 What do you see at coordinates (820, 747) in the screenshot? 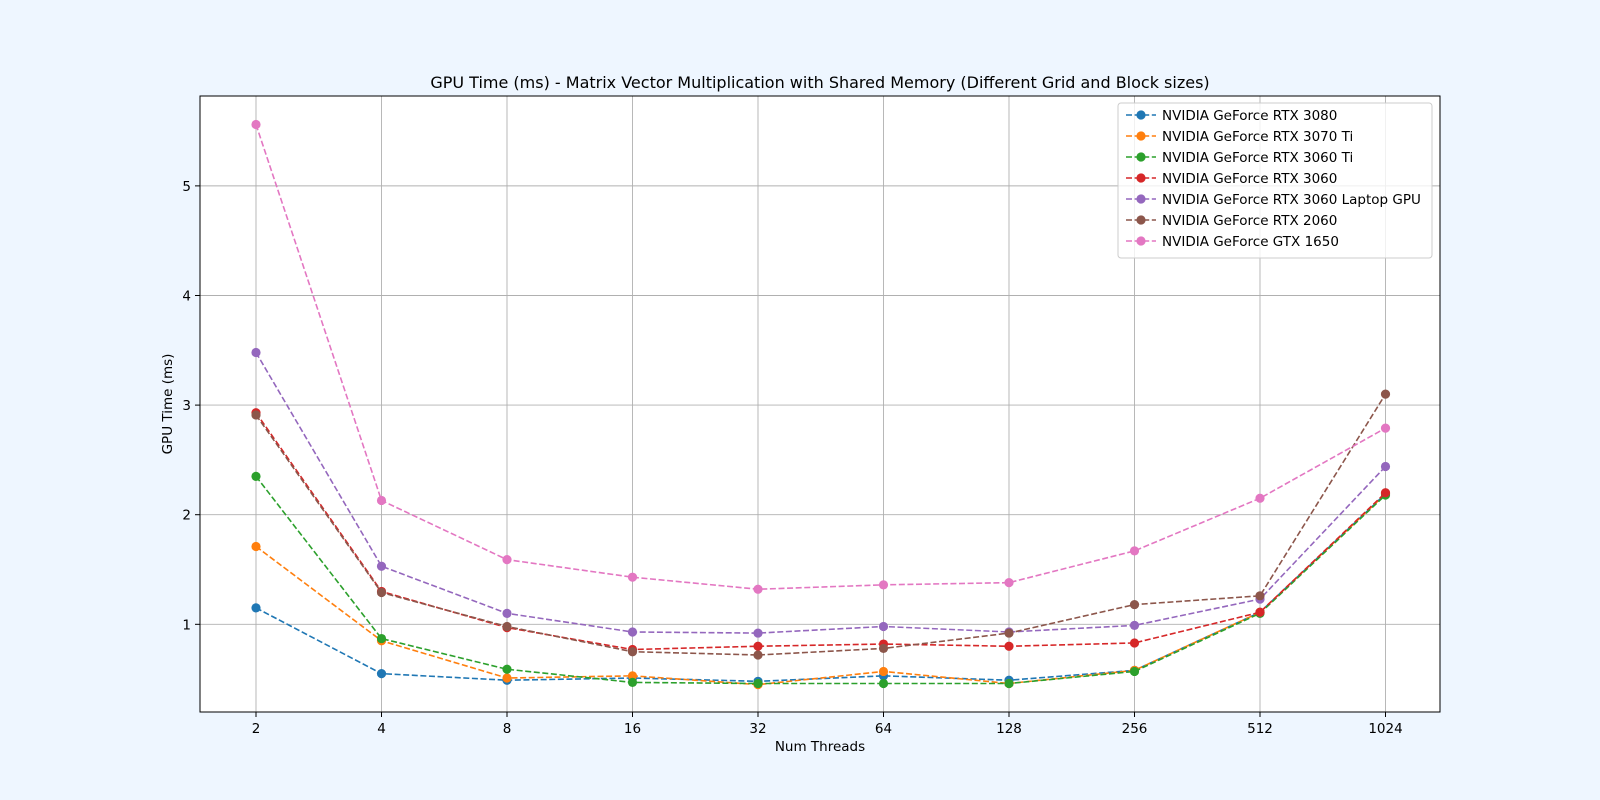
I see `x-axis-label: Num Threads` at bounding box center [820, 747].